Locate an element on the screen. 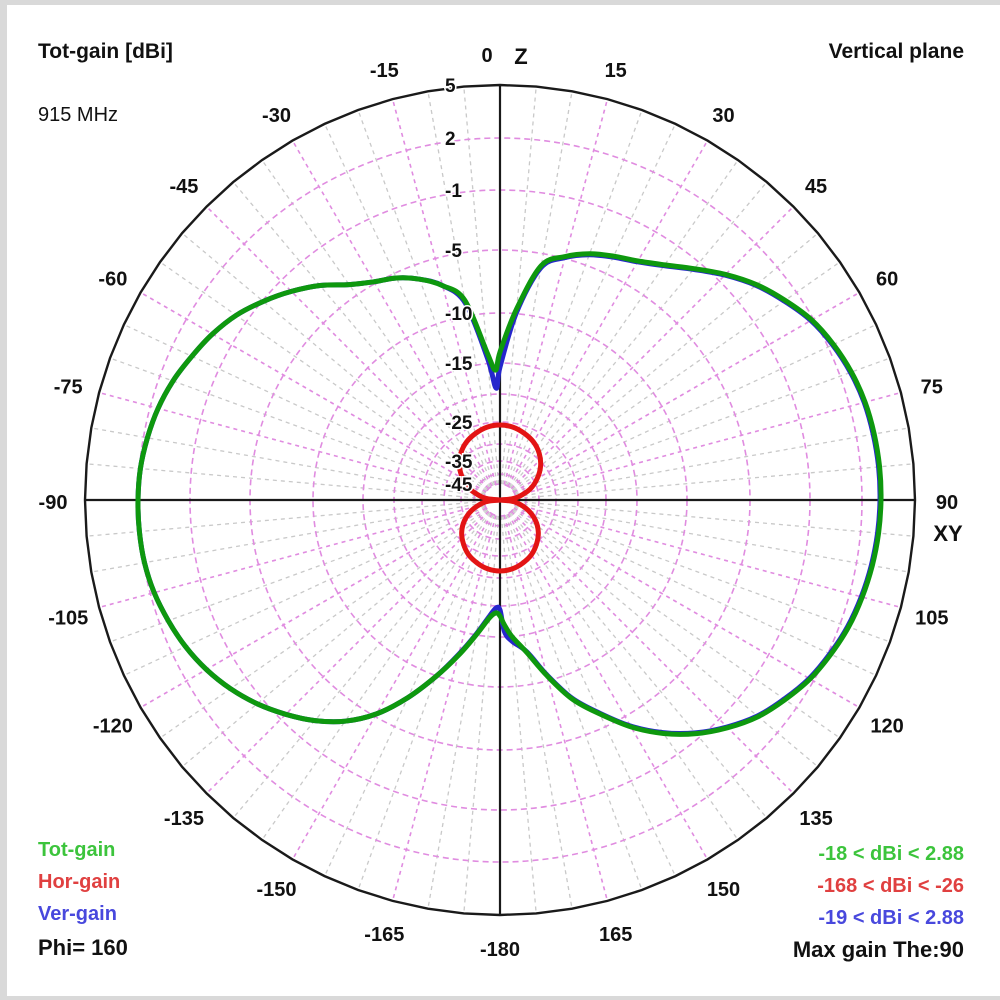 This screenshot has width=1000, height=1000. angle-tick-label: 120 is located at coordinates (886, 727).